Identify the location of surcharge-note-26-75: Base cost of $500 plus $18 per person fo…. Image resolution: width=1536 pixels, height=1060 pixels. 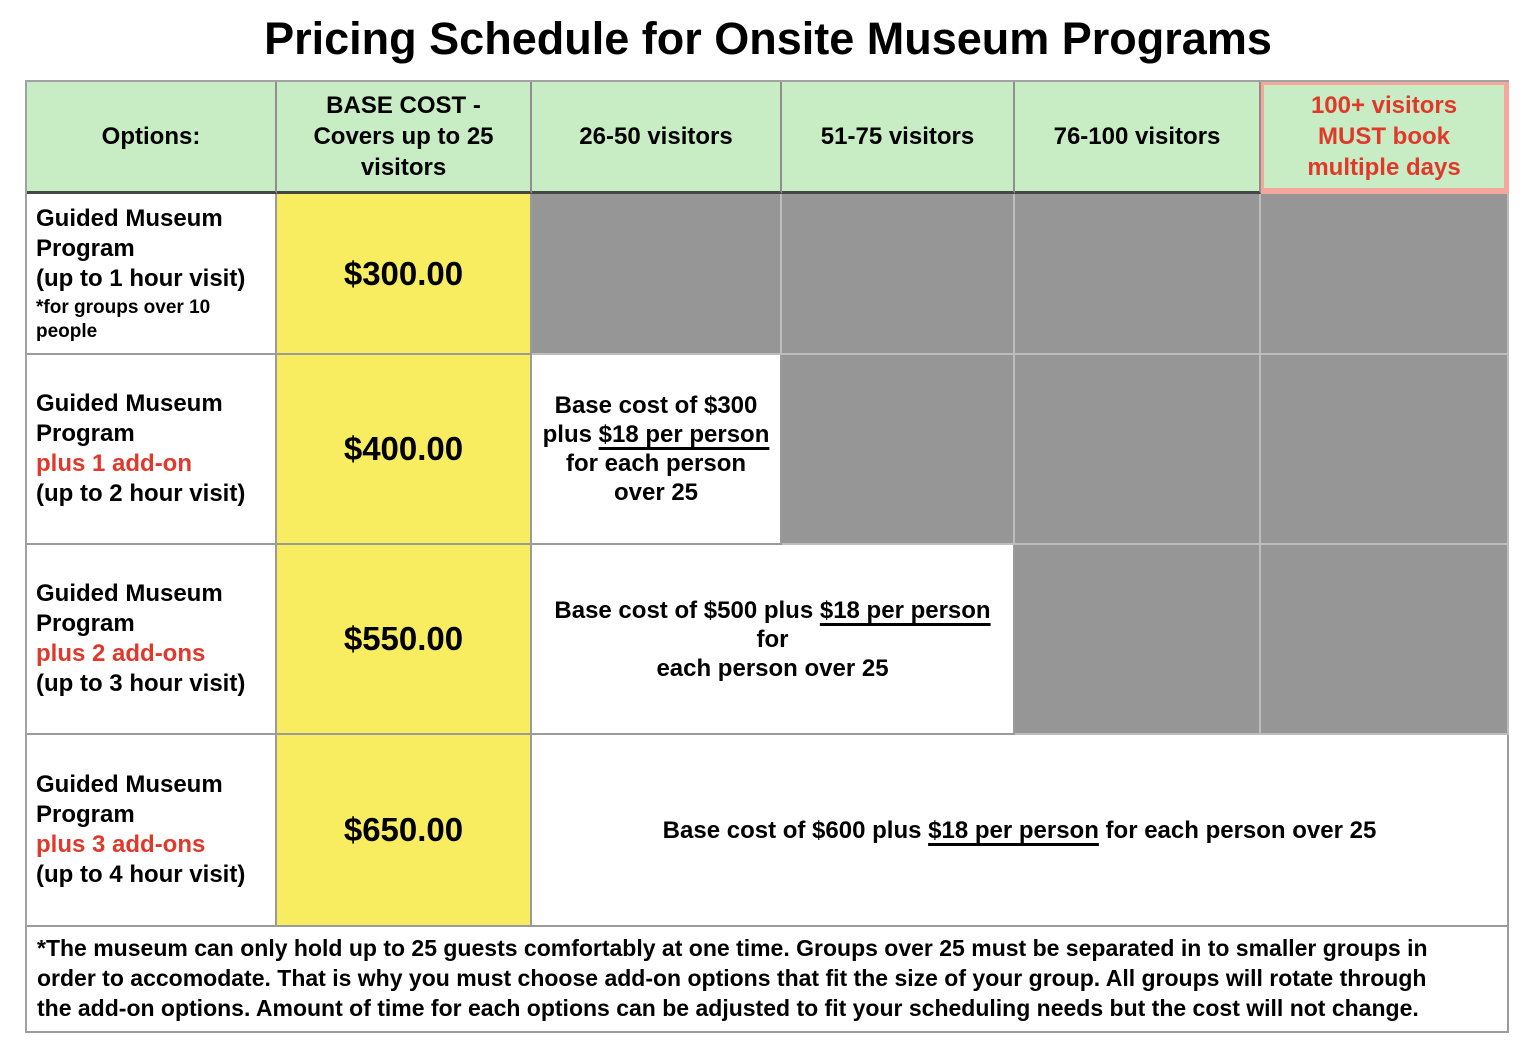
(773, 640).